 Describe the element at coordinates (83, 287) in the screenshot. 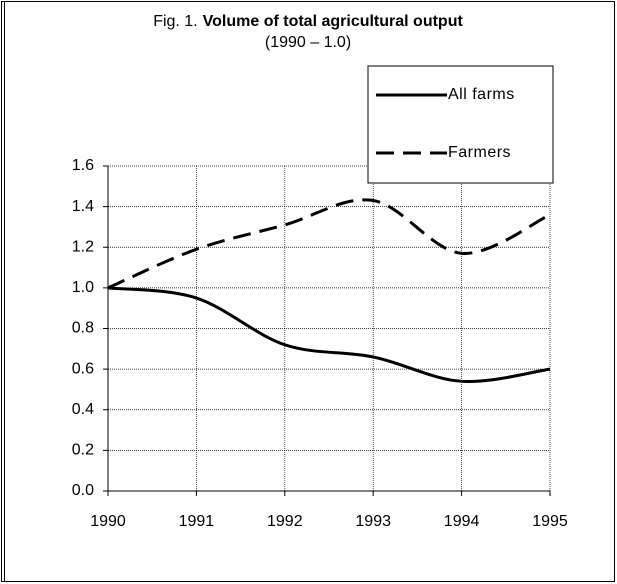

I see `y-tick-label: 1.0` at that location.